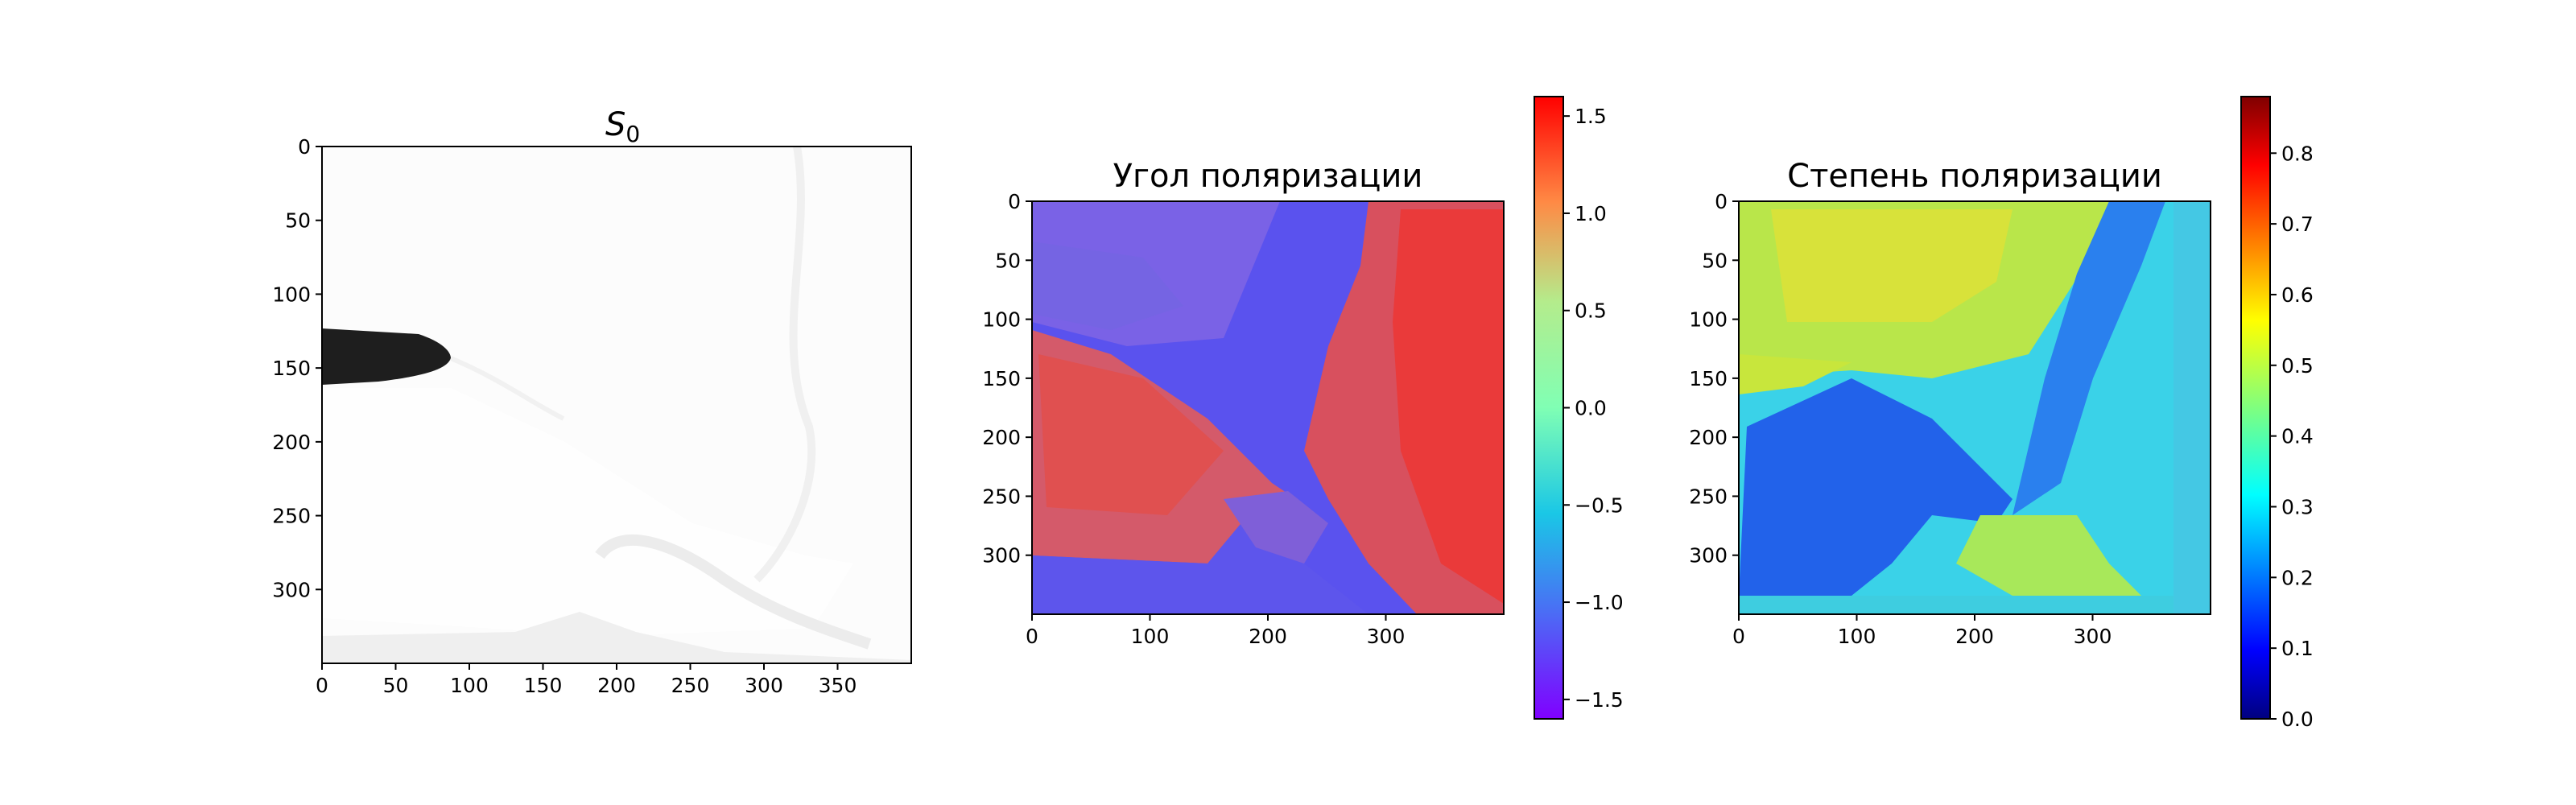 This screenshot has width=2576, height=805. I want to click on degree-title: Степень поляризации, so click(1974, 176).